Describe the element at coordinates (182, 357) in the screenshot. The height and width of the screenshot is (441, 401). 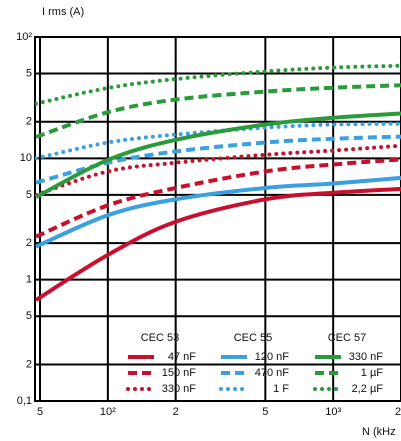
I see `legend-label: 47 nF` at that location.